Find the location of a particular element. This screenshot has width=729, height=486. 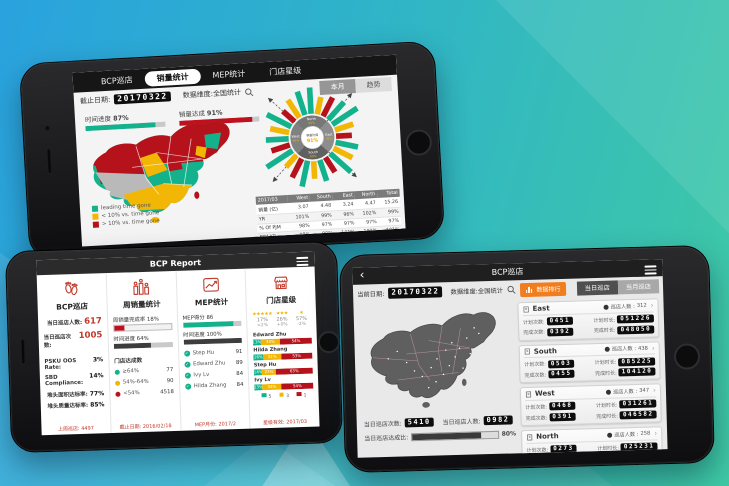

legend-row: <54% 4518 is located at coordinates (144, 393).